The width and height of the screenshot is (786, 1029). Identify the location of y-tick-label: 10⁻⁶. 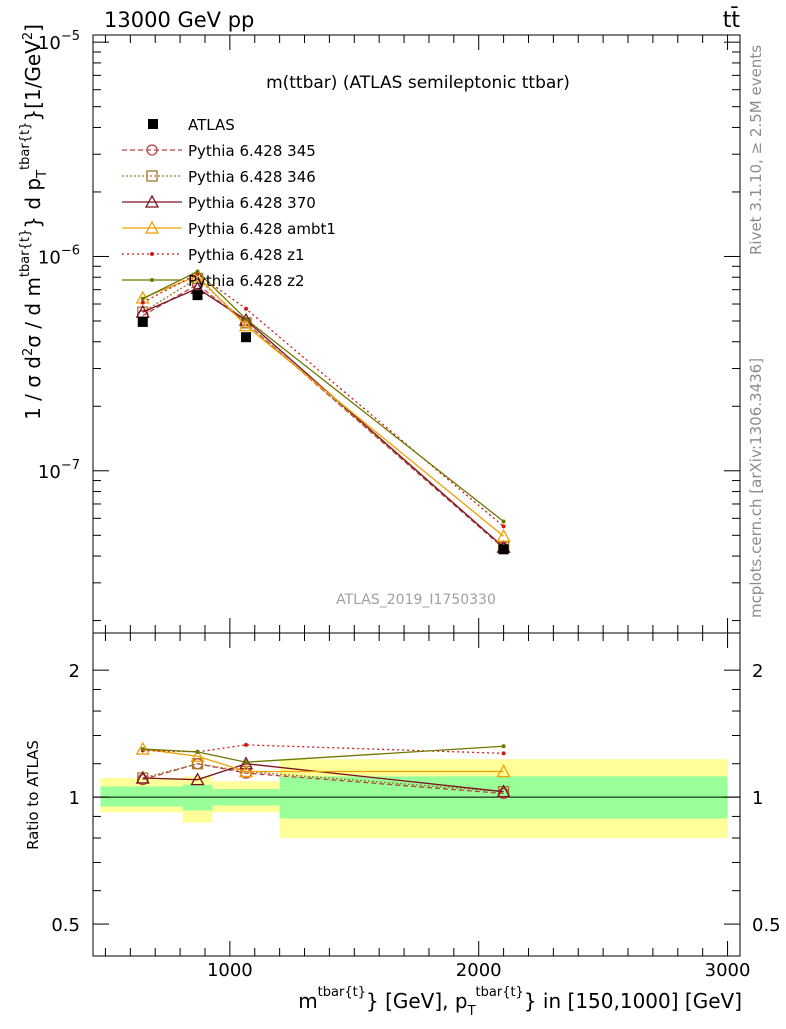
(59, 255).